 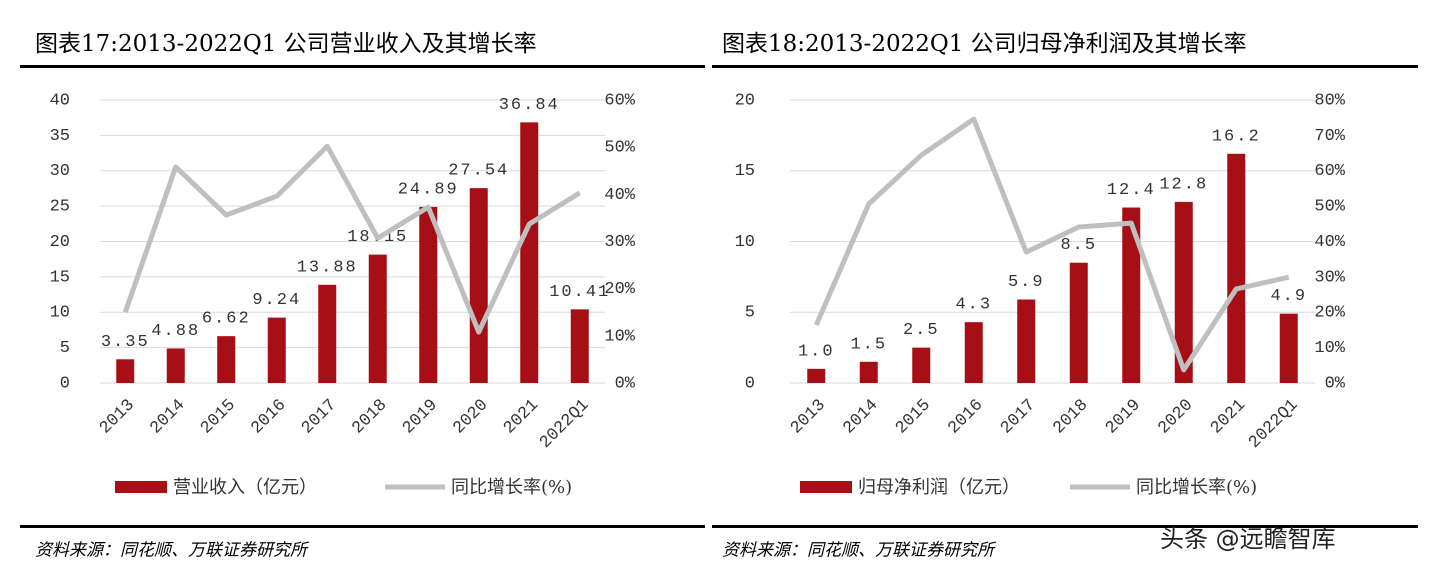 I want to click on y2-tick-label: 50%, so click(x=619, y=148).